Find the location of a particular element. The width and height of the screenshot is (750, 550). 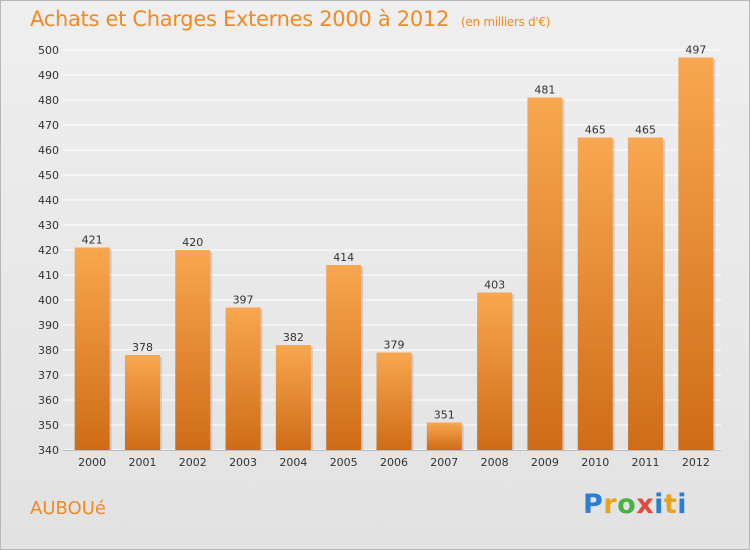

bar-2001 is located at coordinates (142, 402).